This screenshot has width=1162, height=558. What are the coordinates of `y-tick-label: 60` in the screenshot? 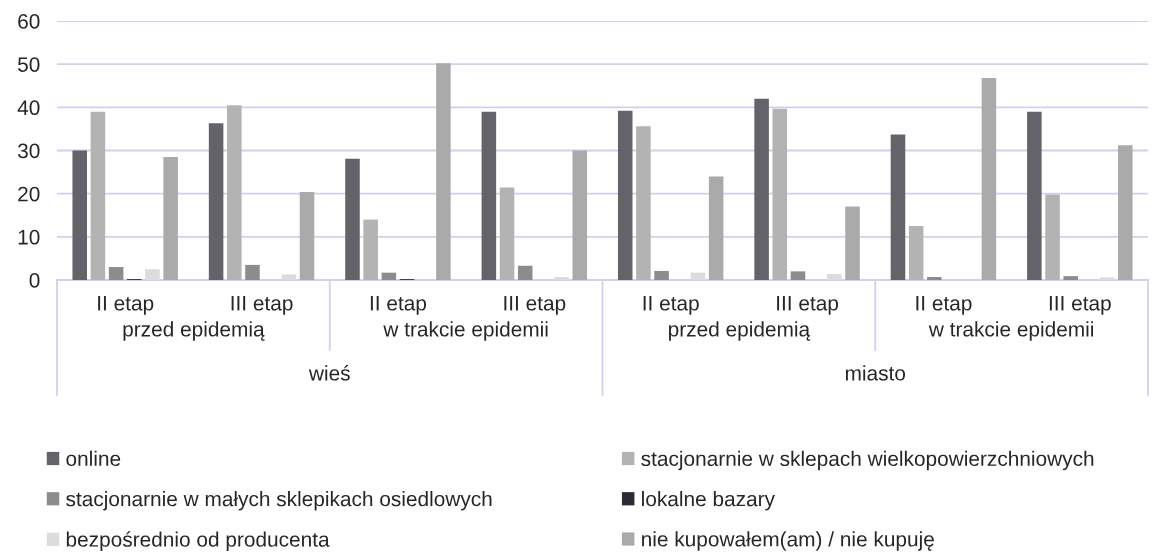 It's located at (29, 21).